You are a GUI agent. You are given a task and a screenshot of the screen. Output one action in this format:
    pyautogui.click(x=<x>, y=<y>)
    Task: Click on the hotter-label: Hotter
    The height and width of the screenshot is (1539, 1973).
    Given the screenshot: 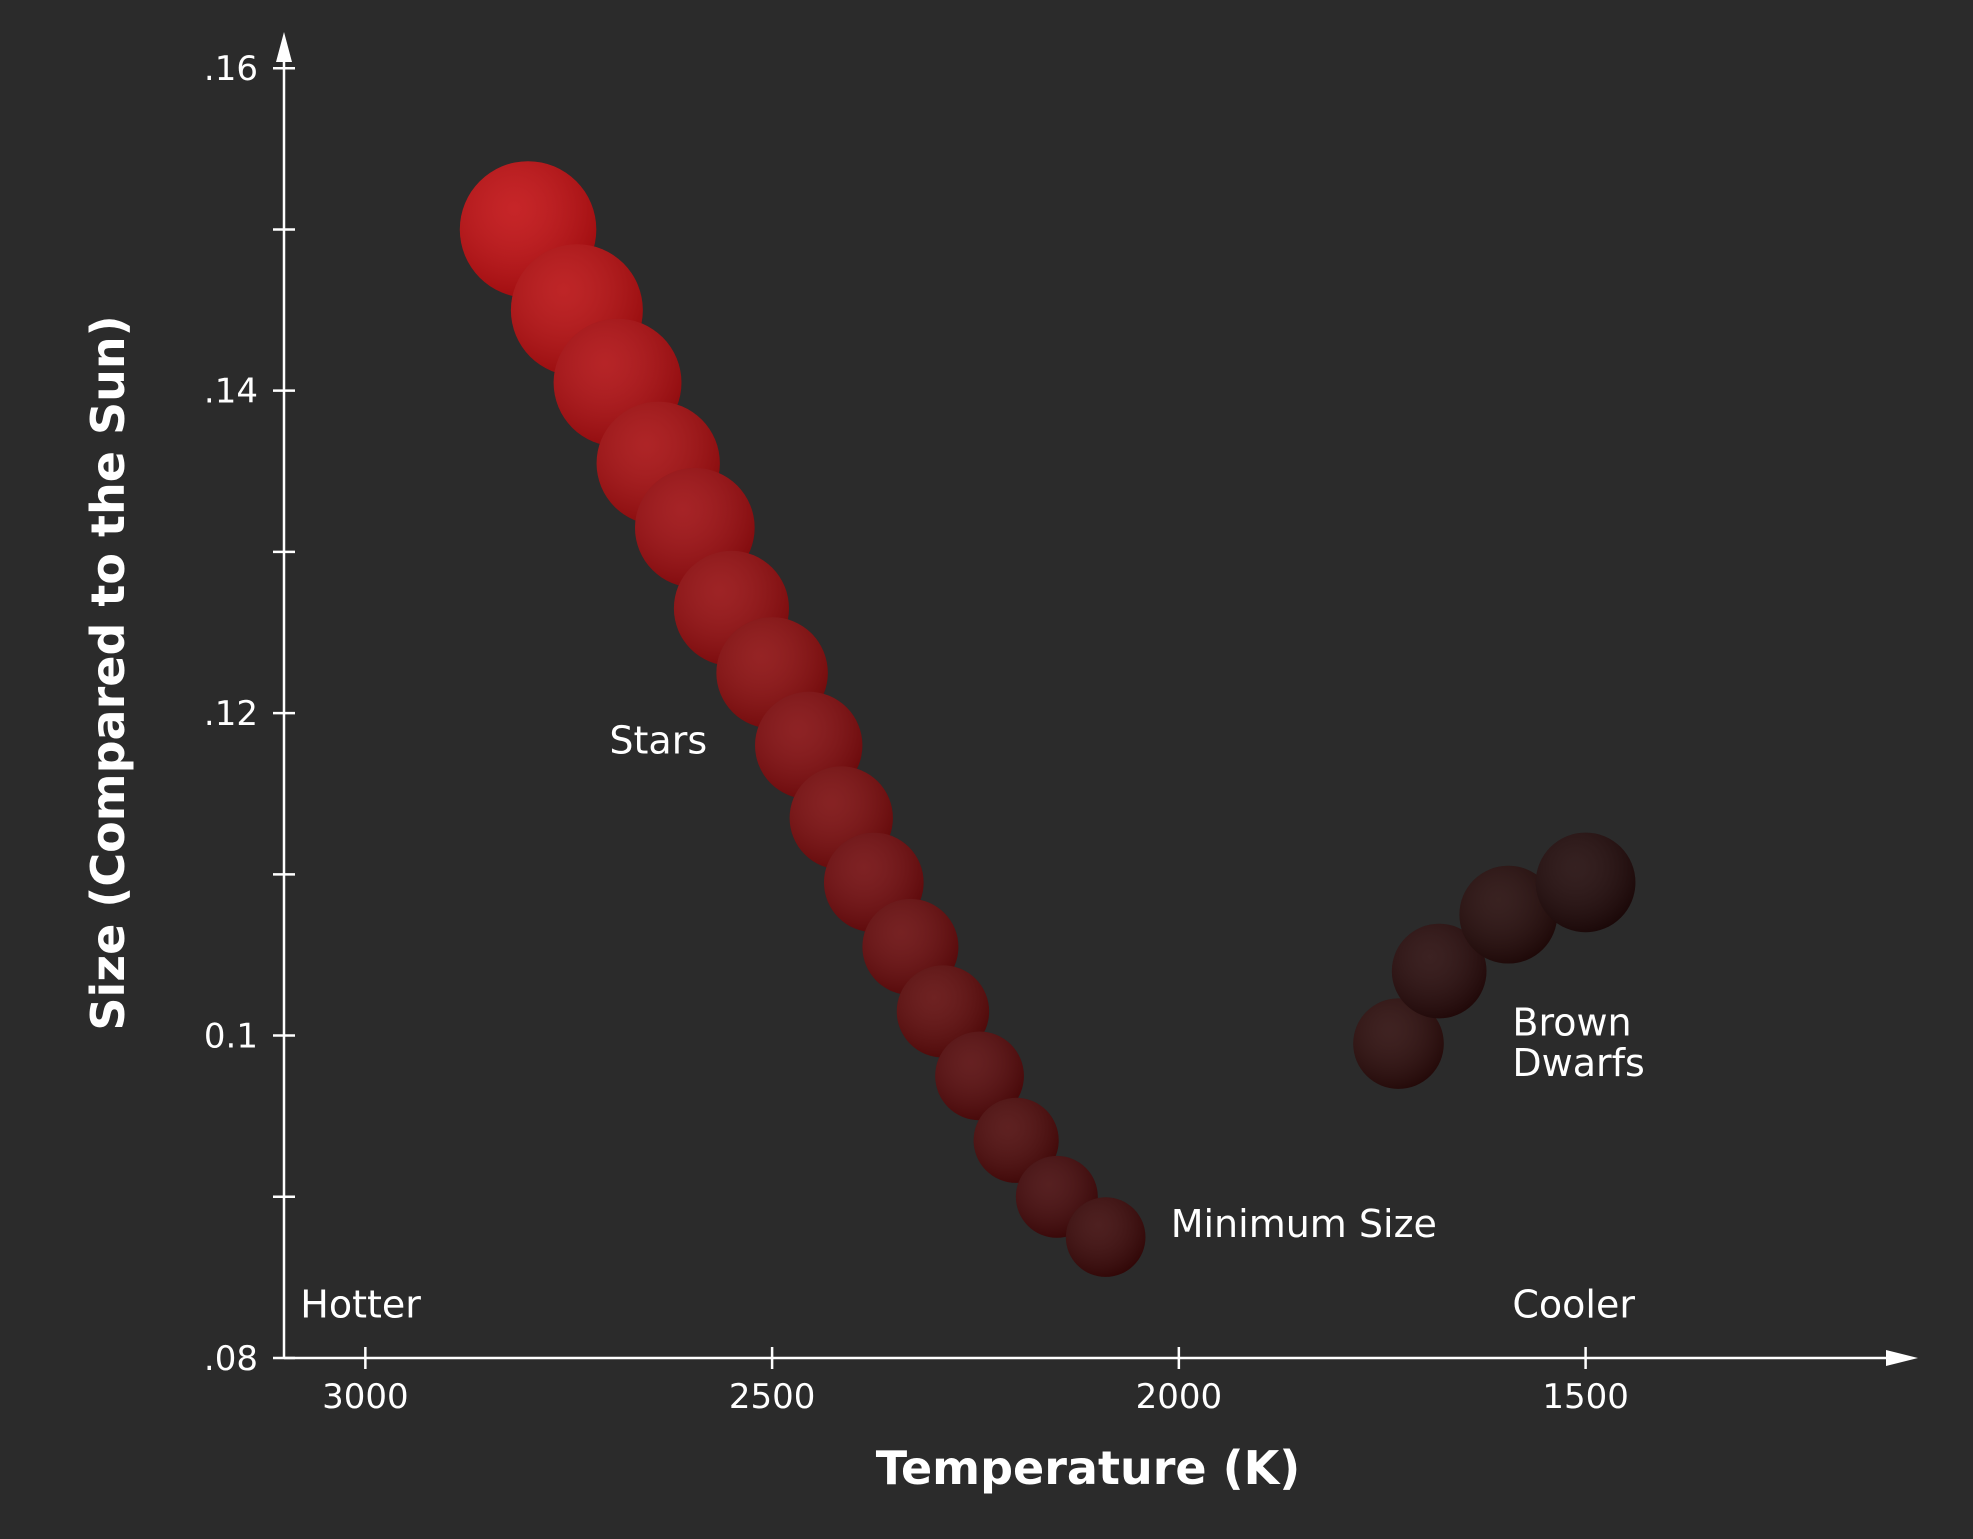 What is the action you would take?
    pyautogui.click(x=360, y=1305)
    